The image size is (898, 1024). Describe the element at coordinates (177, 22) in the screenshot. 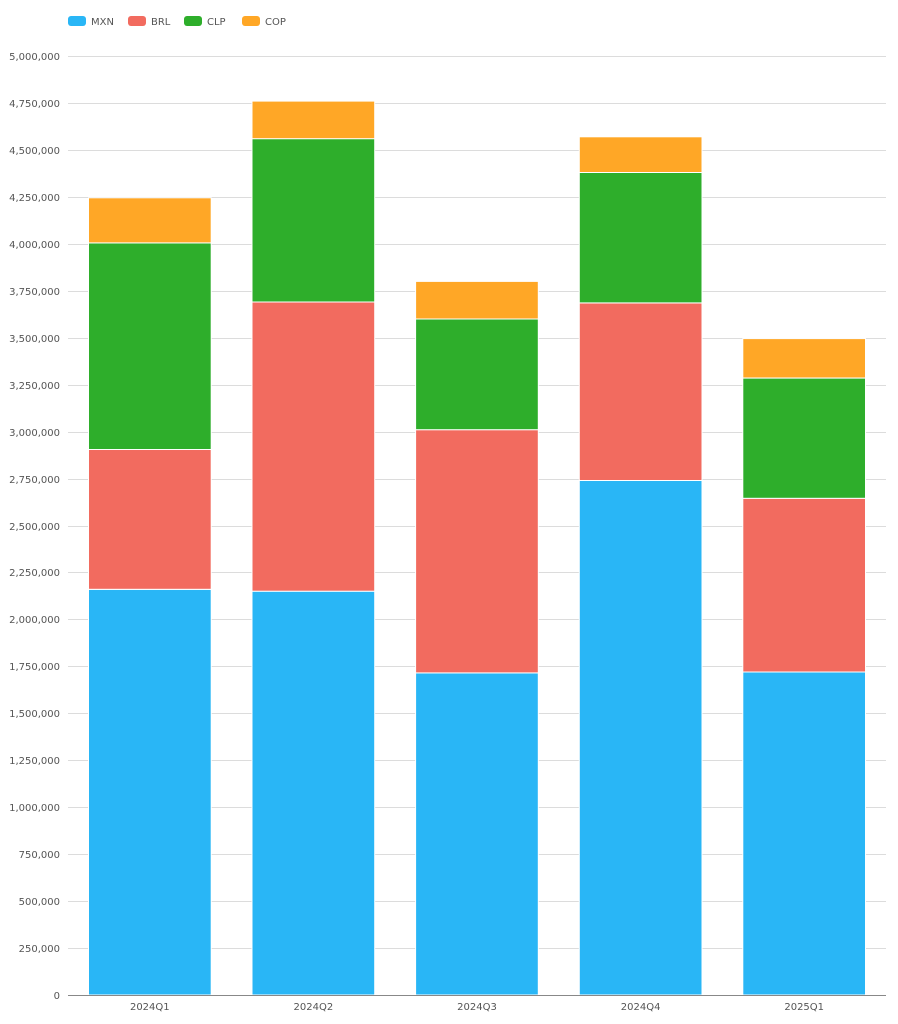

I see `legend: MXN BRL CLP COP` at that location.